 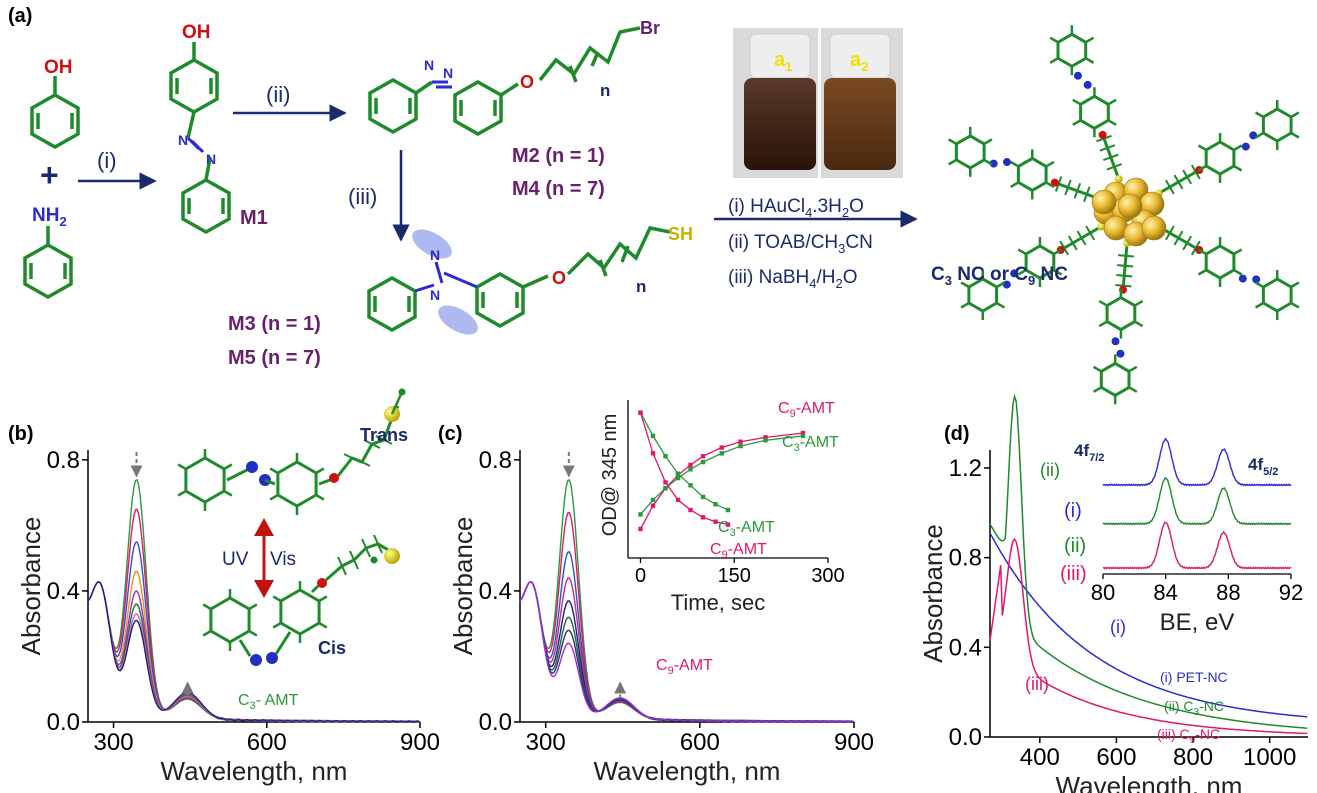 What do you see at coordinates (254, 218) in the screenshot?
I see `m1-label: M1` at bounding box center [254, 218].